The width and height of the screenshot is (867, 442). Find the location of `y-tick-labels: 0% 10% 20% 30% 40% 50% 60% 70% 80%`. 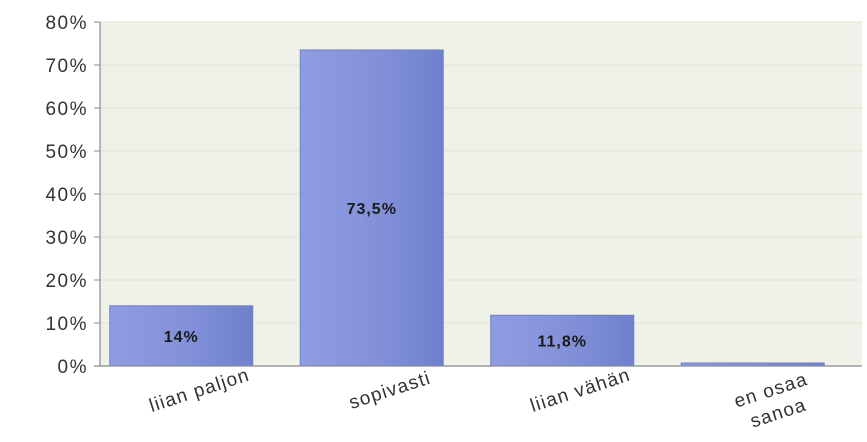

y-tick-labels: 0% 10% 20% 30% 40% 50% 60% 70% 80% is located at coordinates (66, 195).